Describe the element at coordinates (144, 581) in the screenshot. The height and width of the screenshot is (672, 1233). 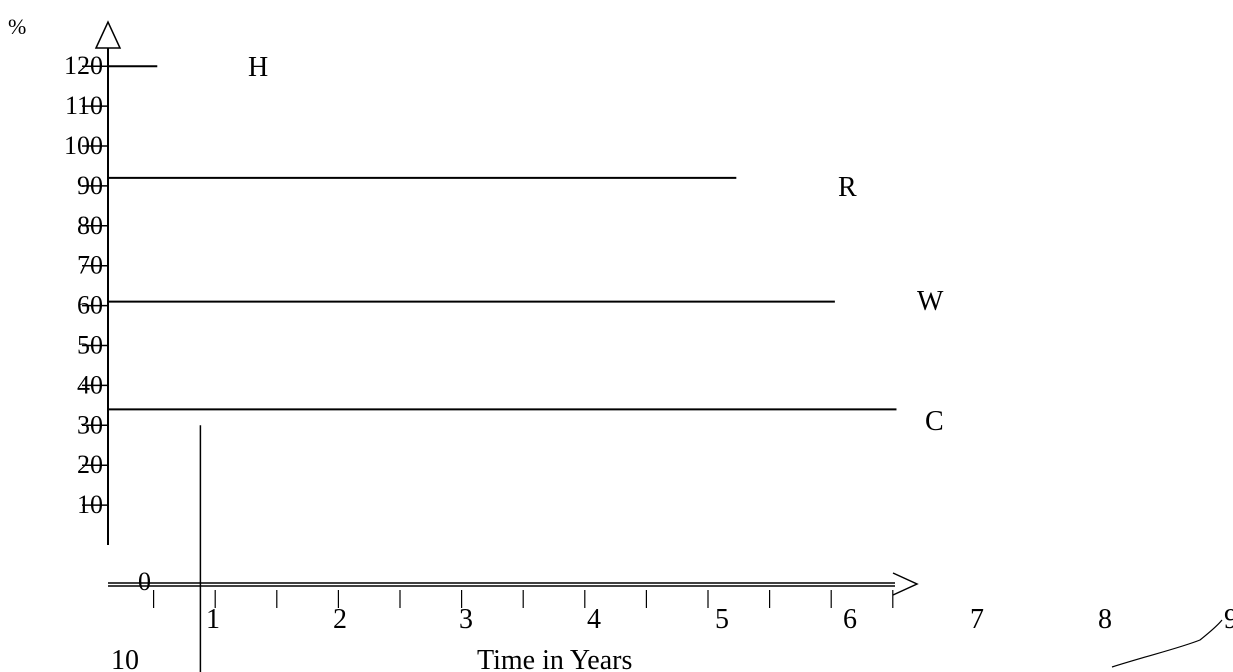
I see `origin-label: 0` at that location.